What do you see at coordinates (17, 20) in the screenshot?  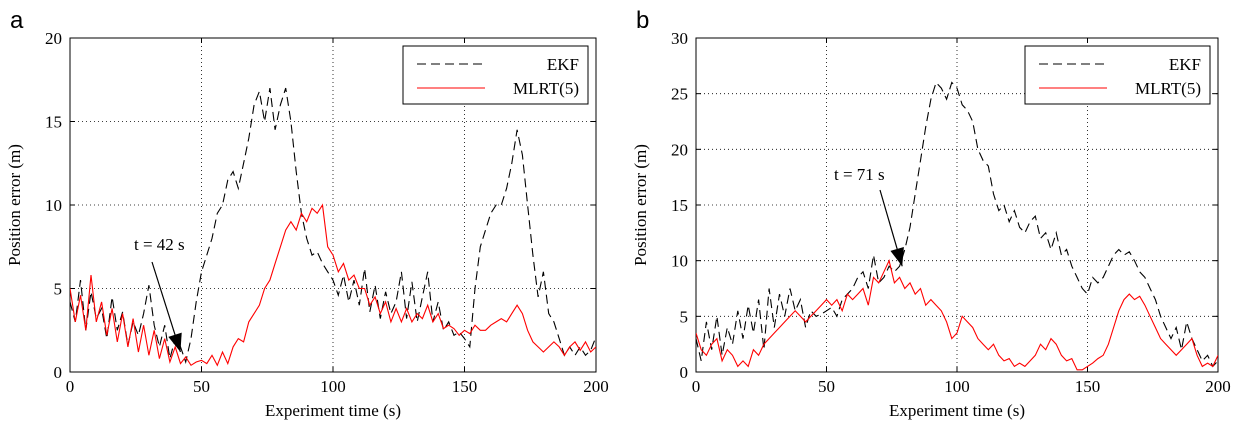 I see `panel-letter: a` at bounding box center [17, 20].